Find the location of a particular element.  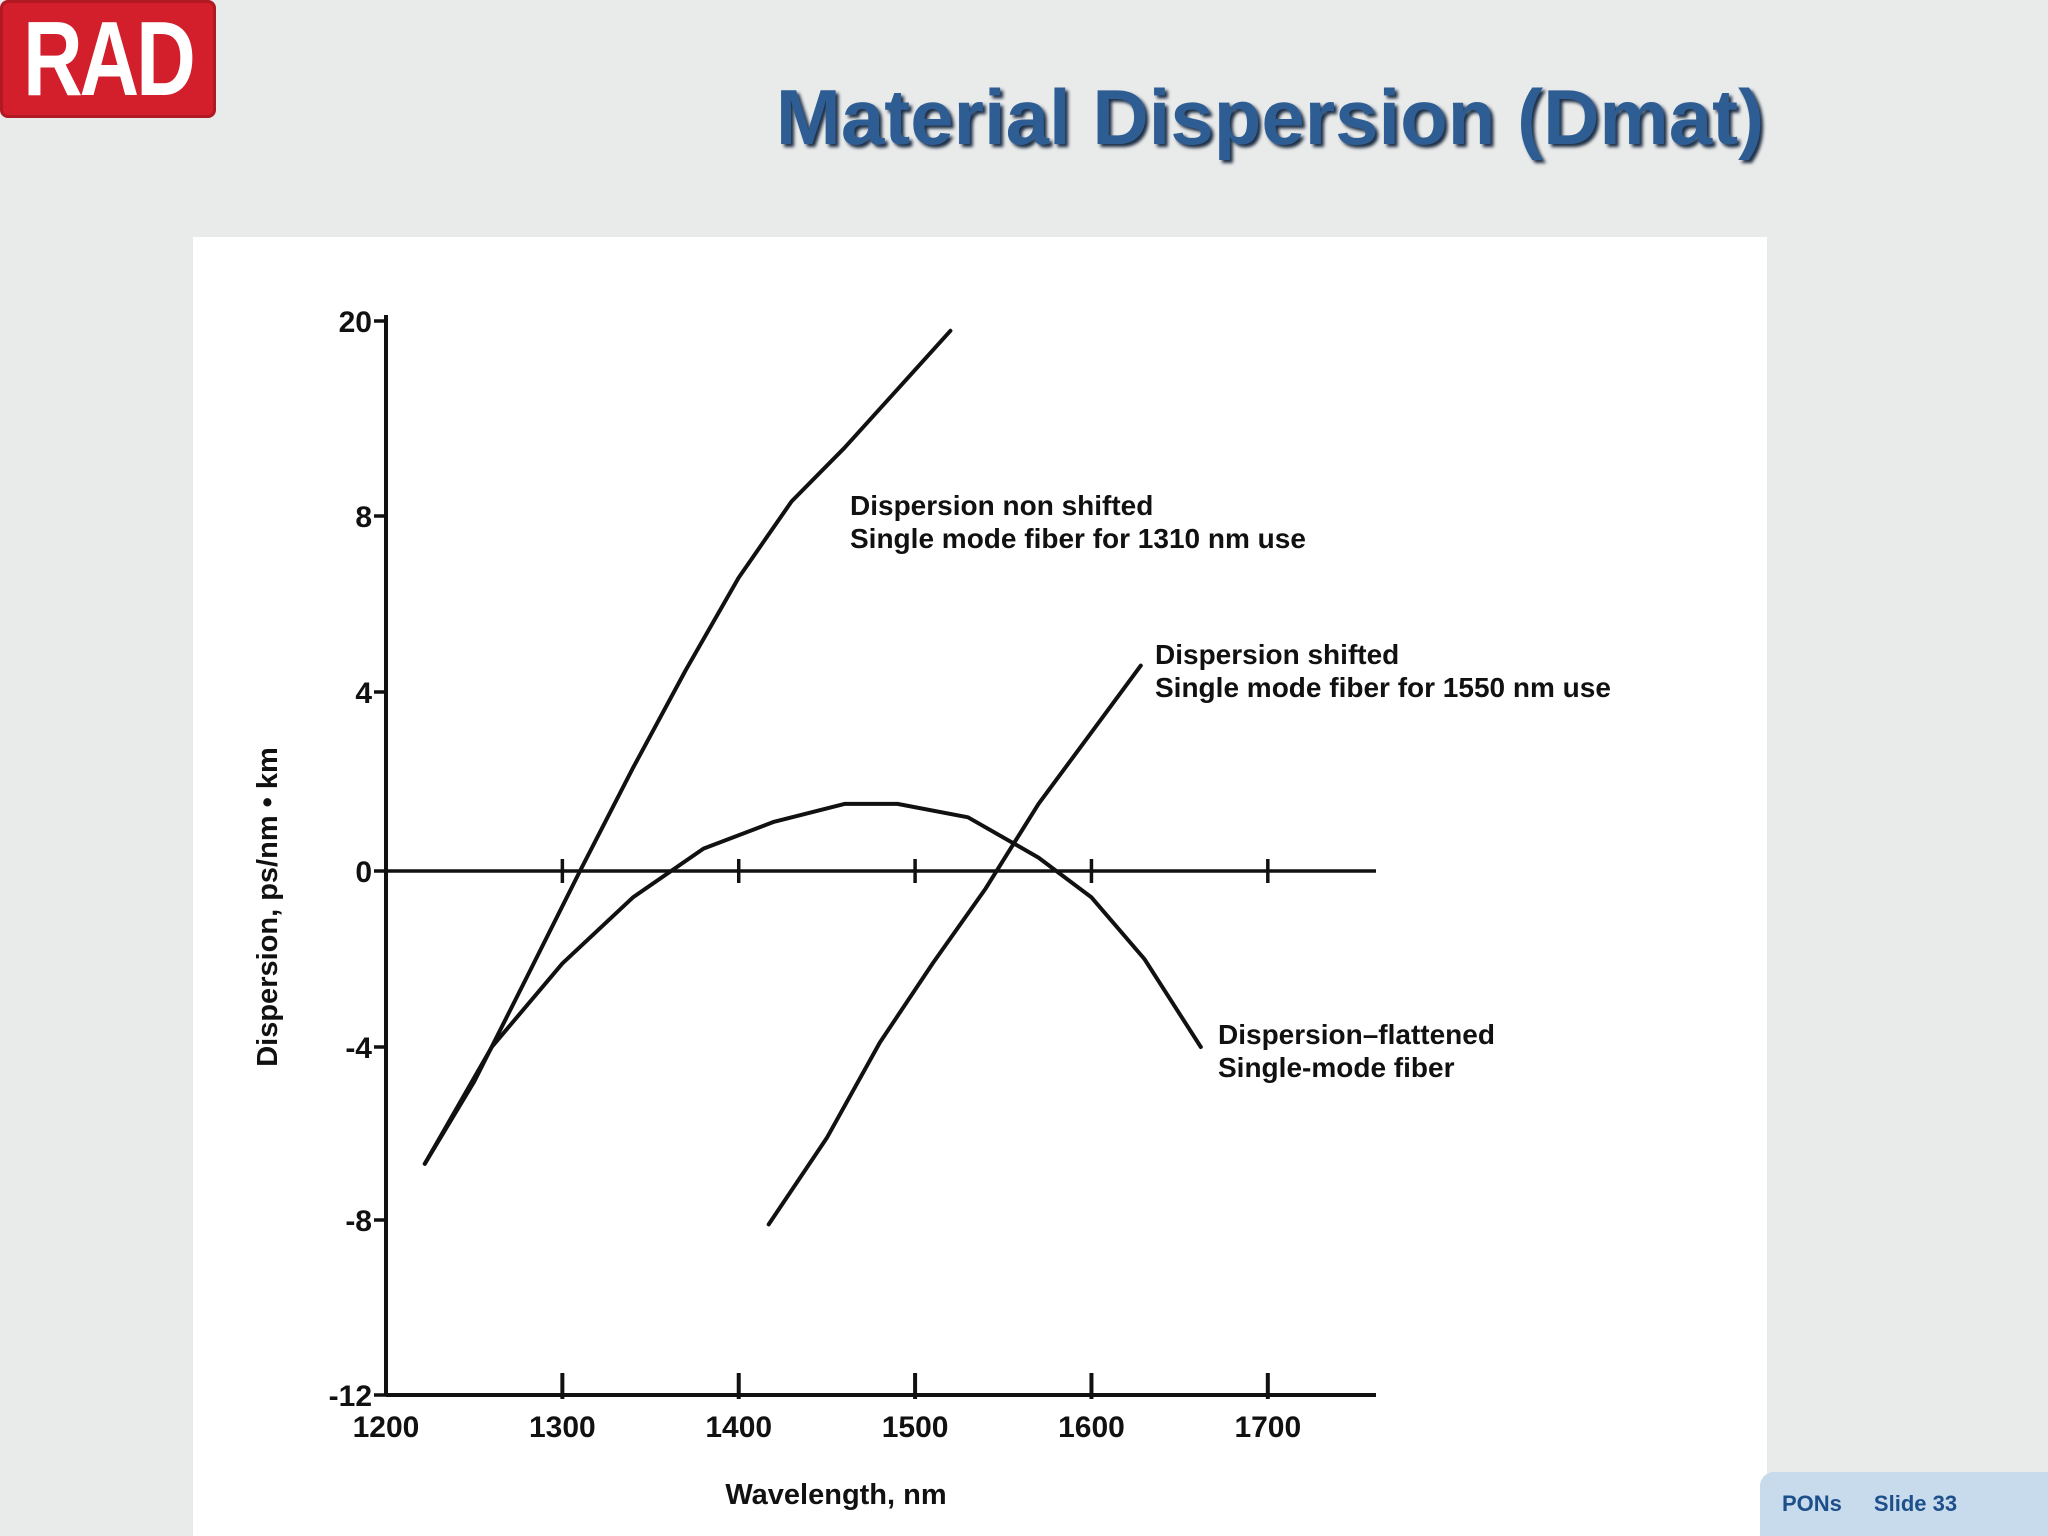

y-tick-label: 8 is located at coordinates (363, 517).